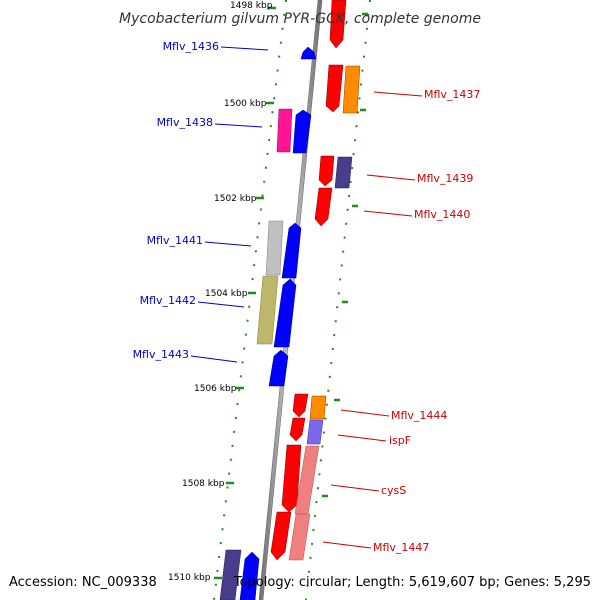 This screenshot has width=600, height=600. What do you see at coordinates (161, 354) in the screenshot?
I see `gene-label: Mflv_1443` at bounding box center [161, 354].